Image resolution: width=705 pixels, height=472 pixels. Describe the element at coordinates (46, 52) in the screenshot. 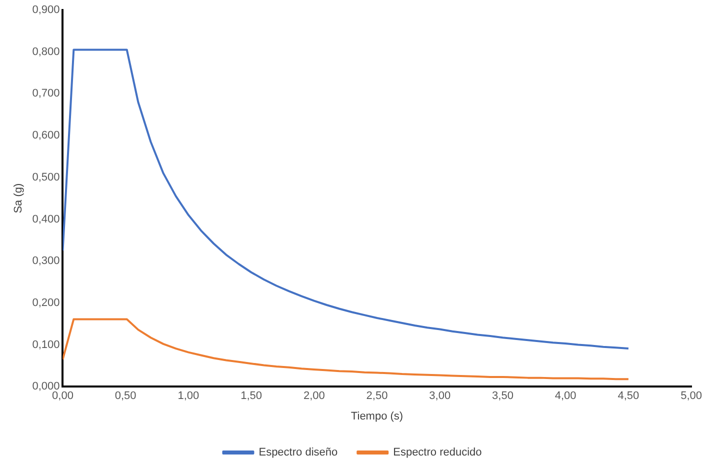

I see `y-tick-label: 0,800` at that location.